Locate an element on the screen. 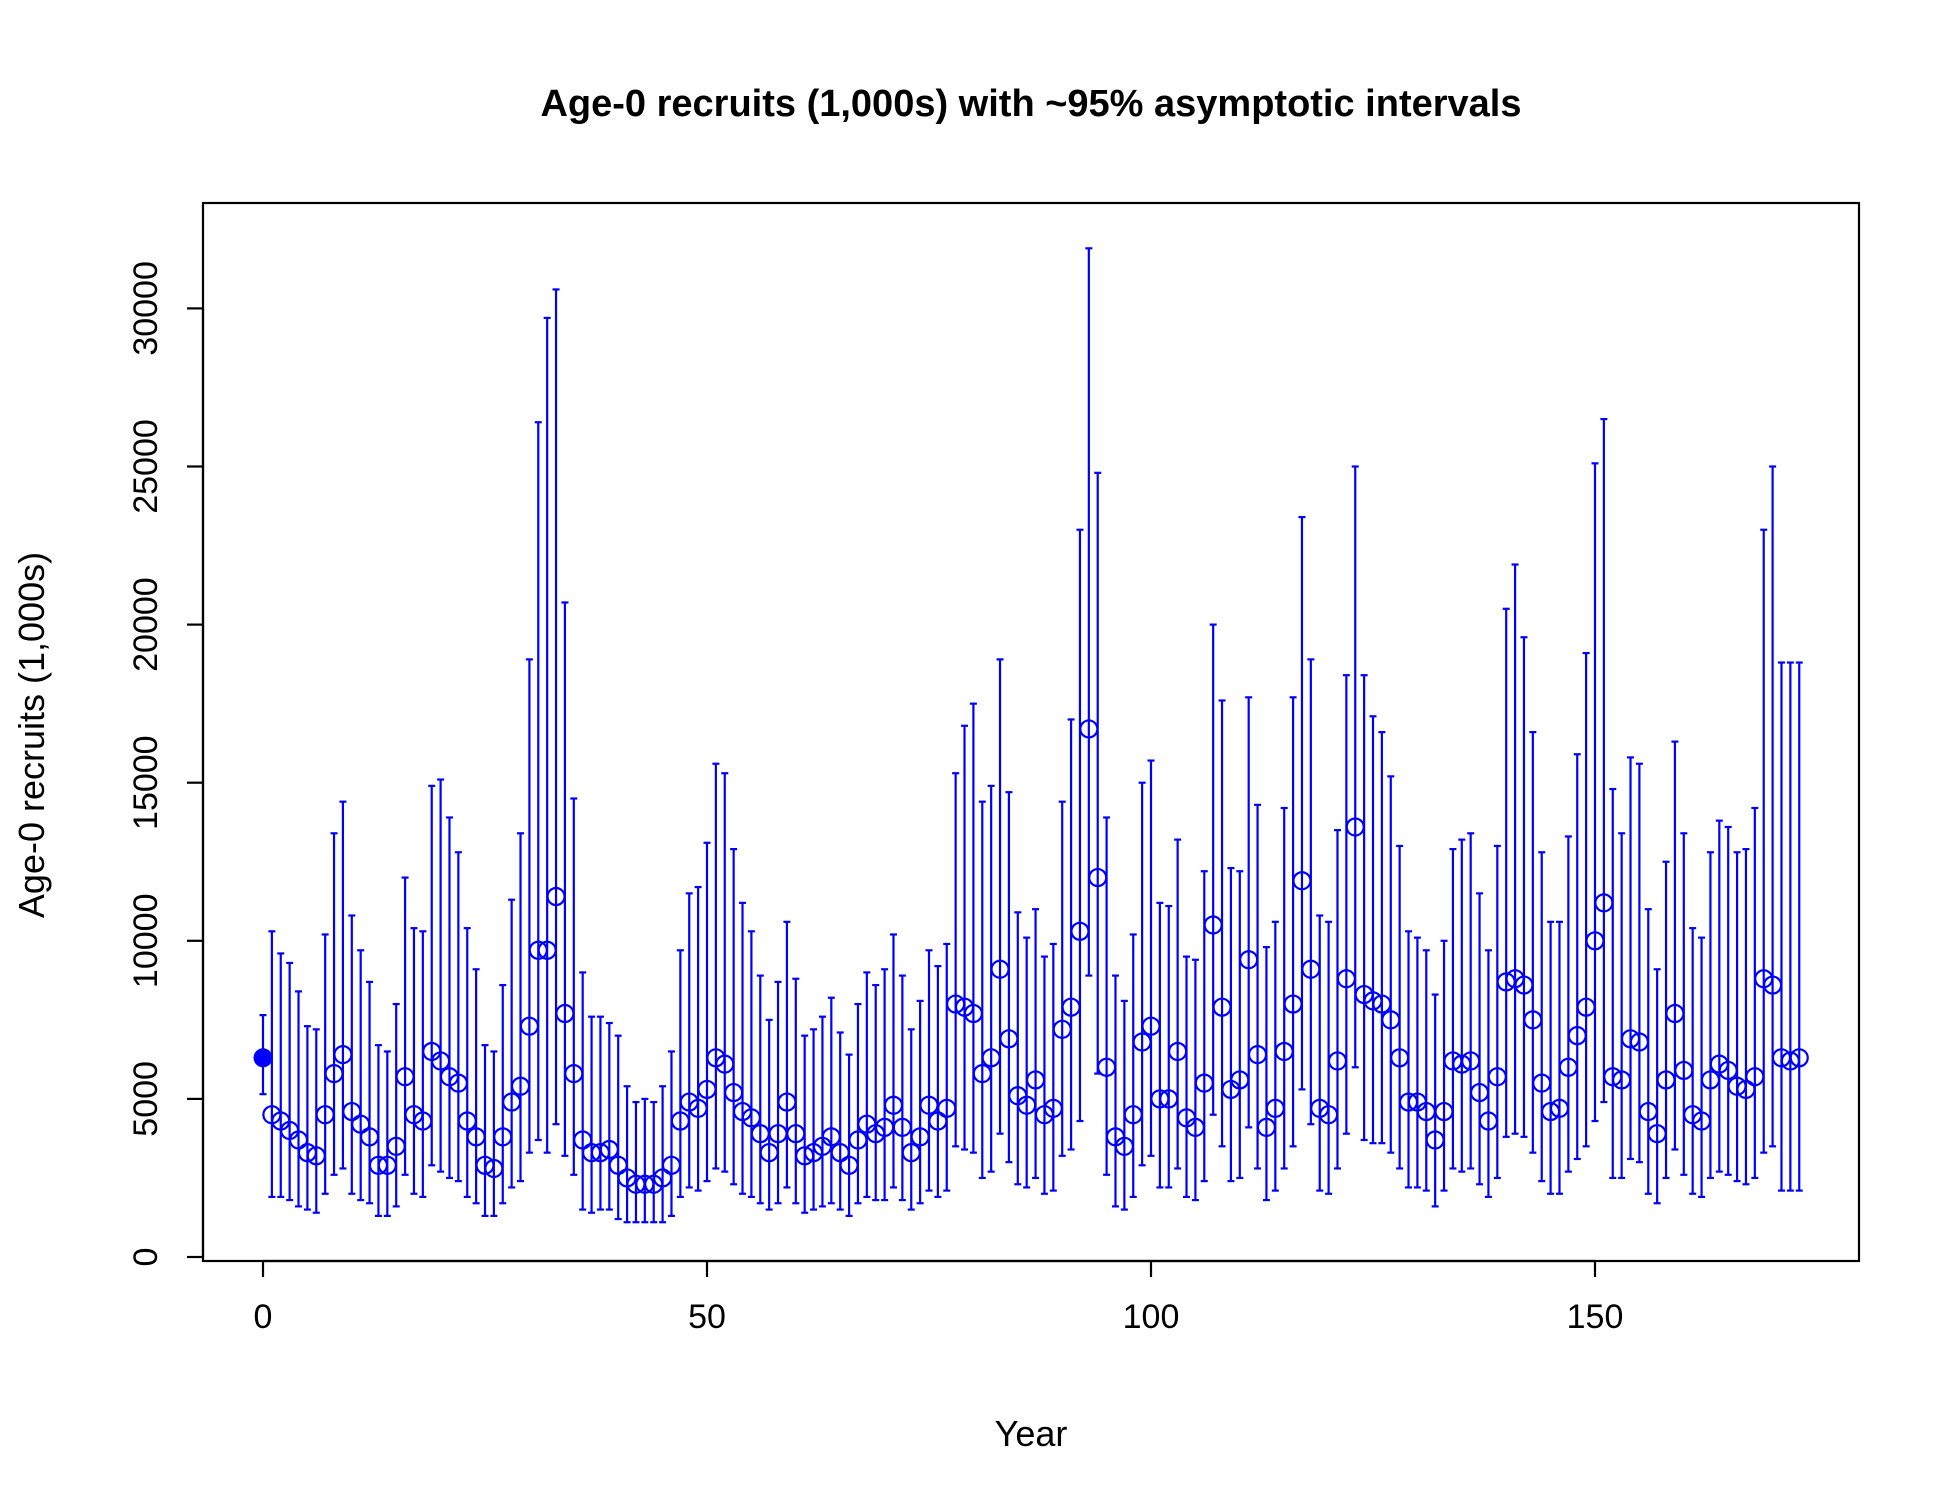 The width and height of the screenshot is (1950, 1505). y-axis-label: Age-0 recruits (1,000s) is located at coordinates (31, 735).